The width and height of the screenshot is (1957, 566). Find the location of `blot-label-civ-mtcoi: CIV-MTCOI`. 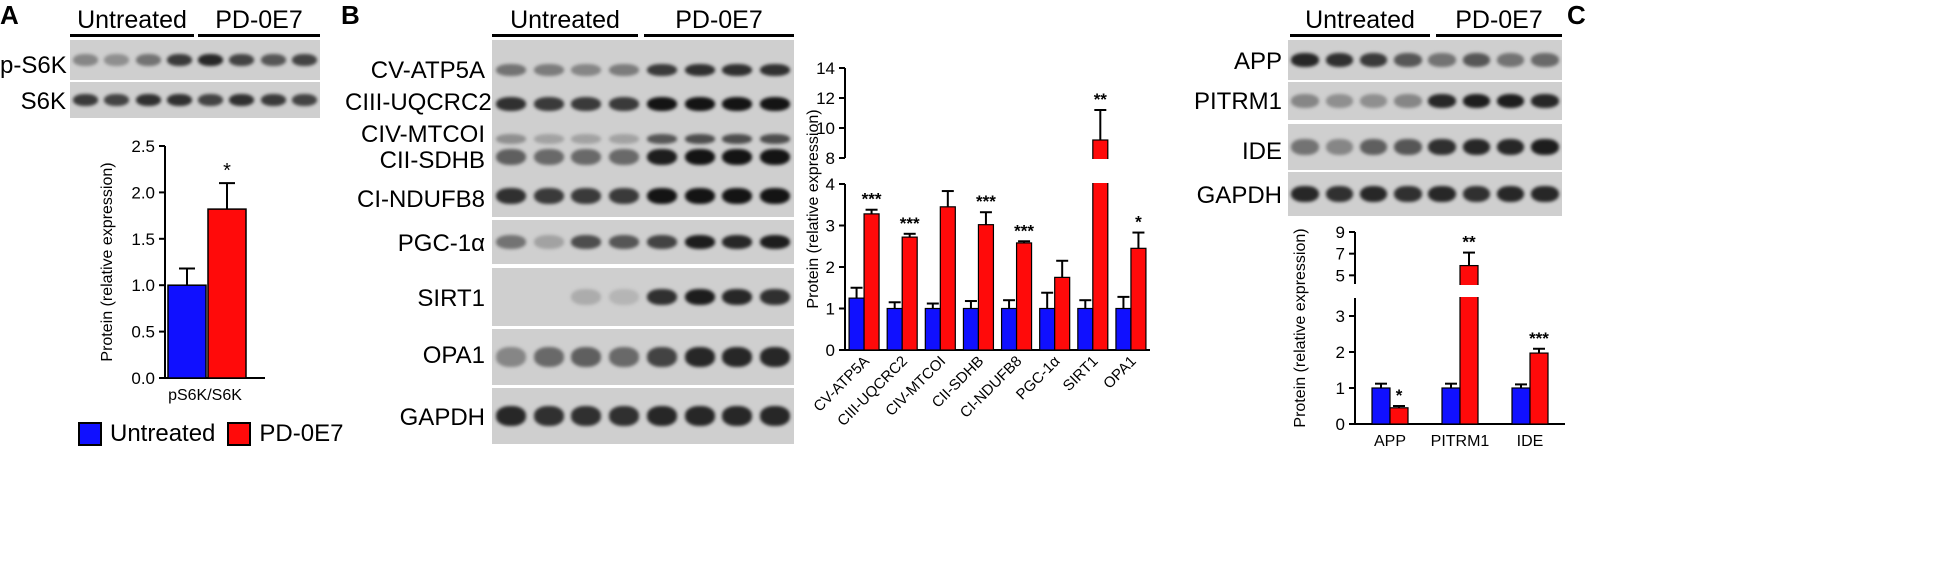

blot-label-civ-mtcoi: CIV-MTCOI is located at coordinates (423, 134).